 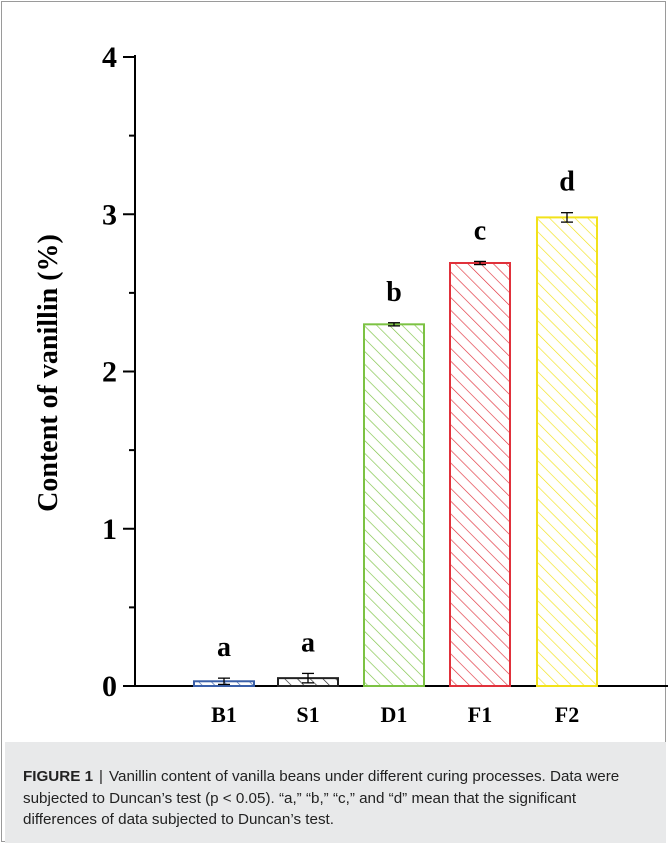 I want to click on significance-letter-B1: a, so click(x=224, y=647).